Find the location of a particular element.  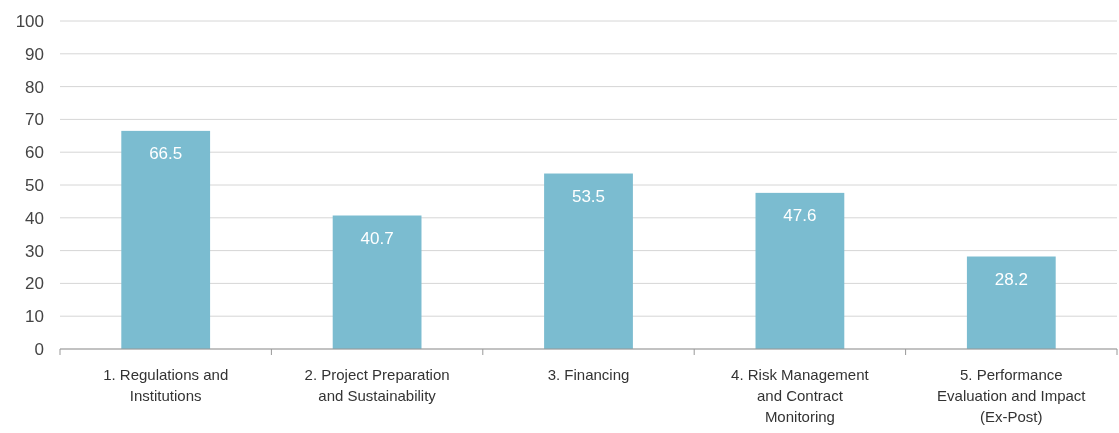

y-tick-label: 80 is located at coordinates (34, 87).